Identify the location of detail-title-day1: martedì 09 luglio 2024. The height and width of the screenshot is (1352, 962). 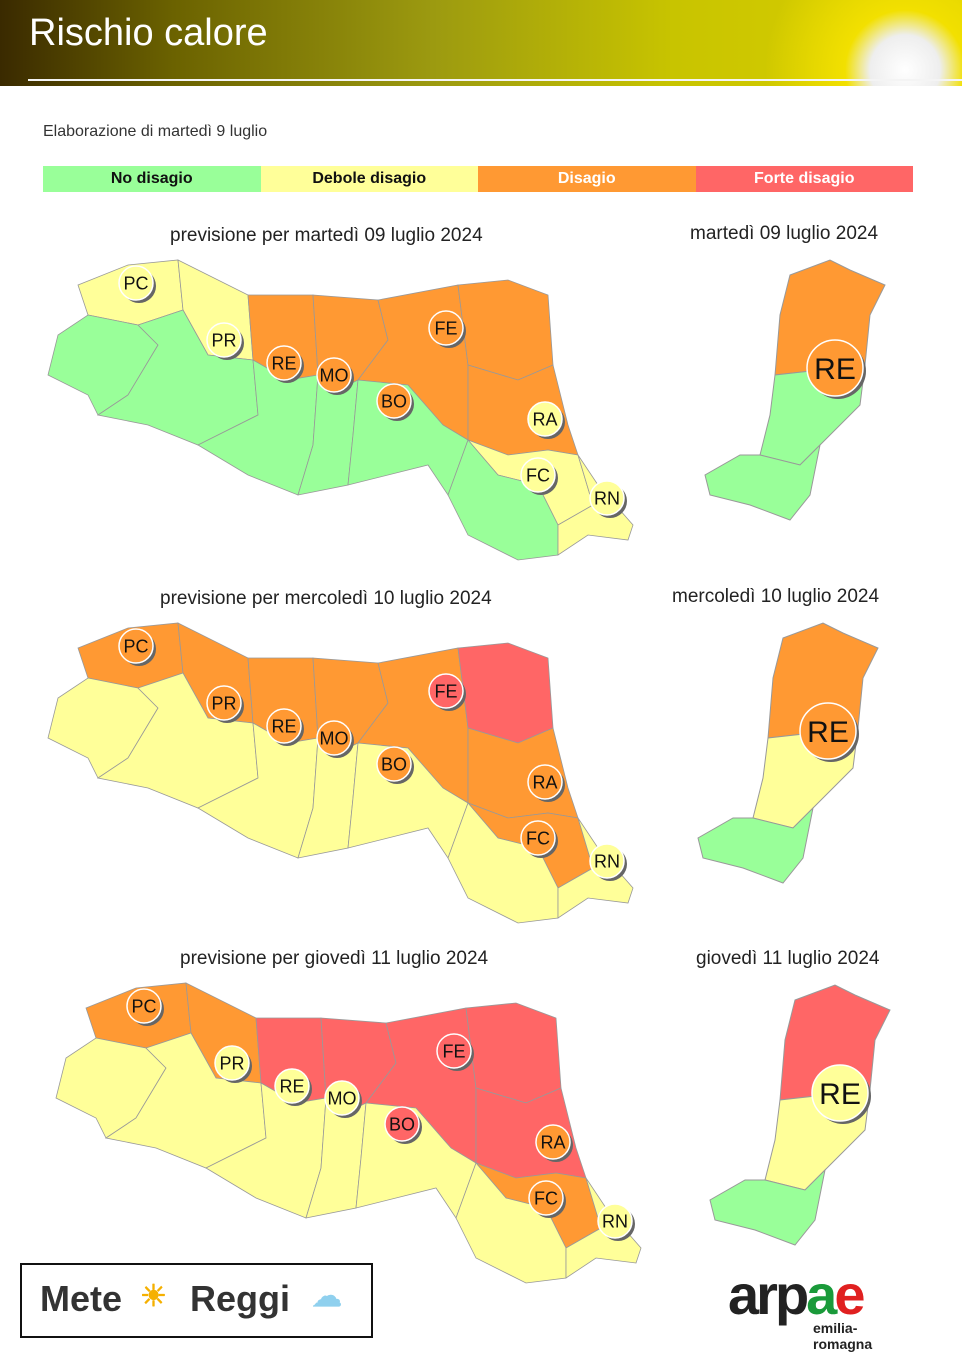
(784, 233).